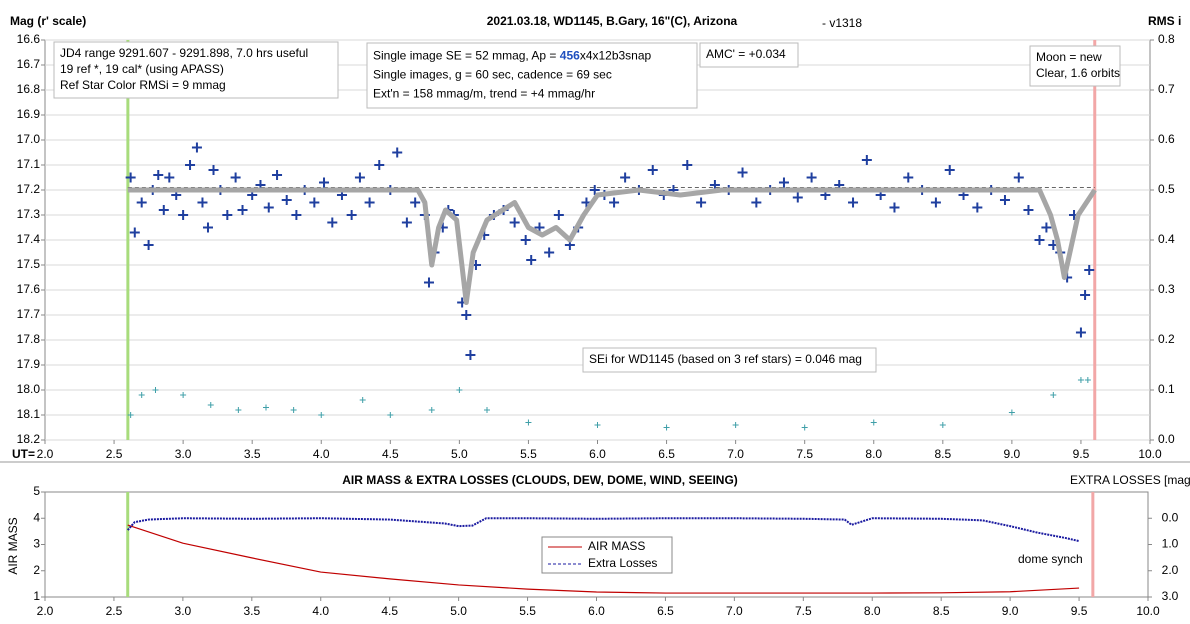 Image resolution: width=1190 pixels, height=624 pixels. Describe the element at coordinates (29, 364) in the screenshot. I see `y-tick-label: 17.9` at that location.